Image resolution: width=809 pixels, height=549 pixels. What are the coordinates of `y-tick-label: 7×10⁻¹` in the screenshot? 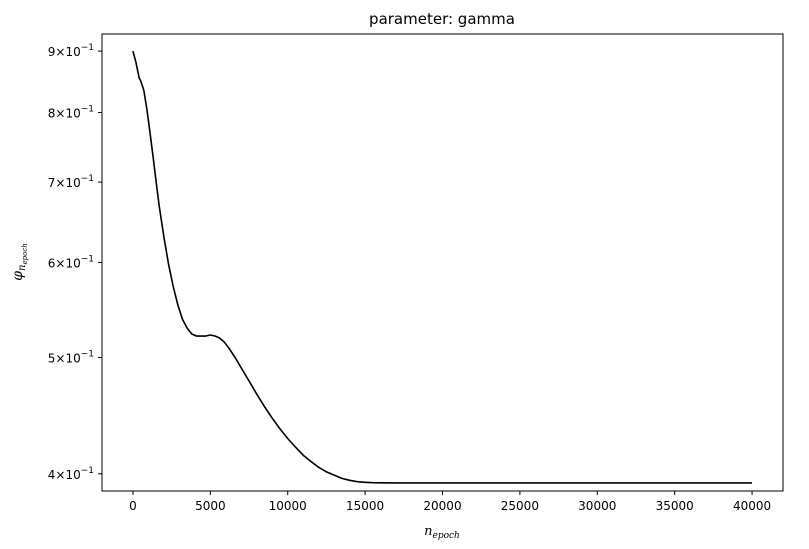 It's located at (71, 182).